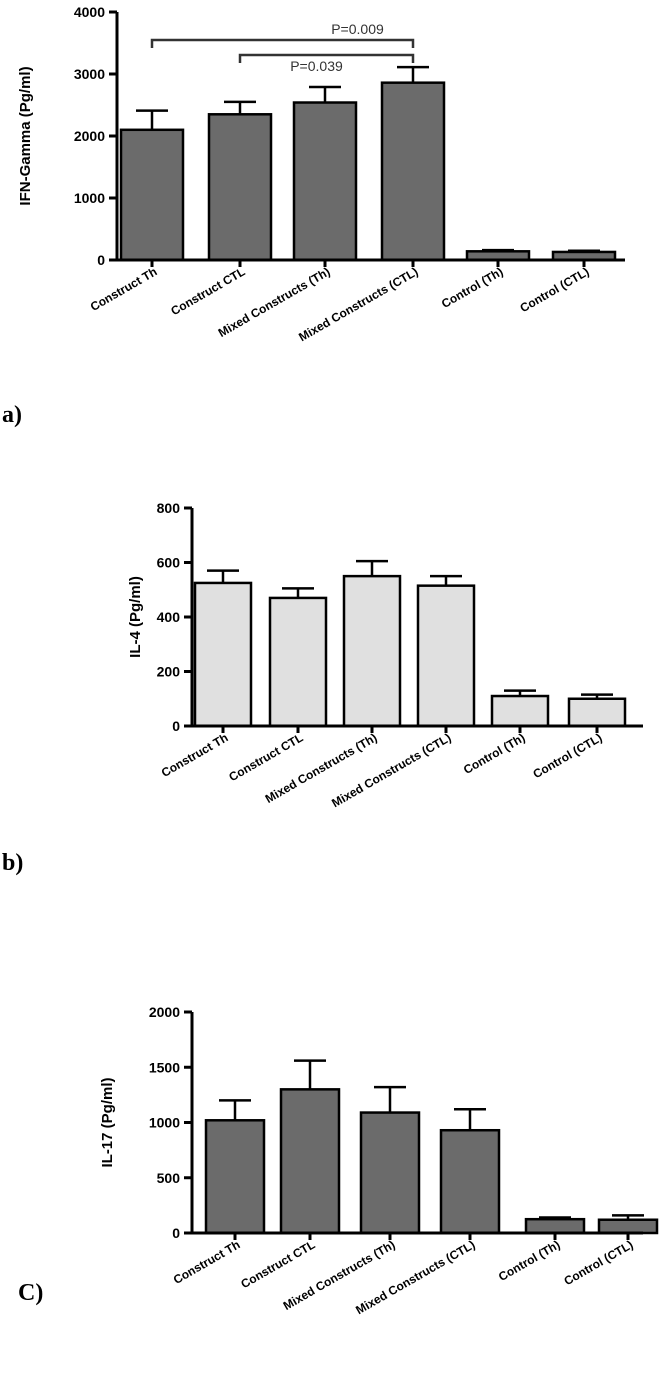 The height and width of the screenshot is (1381, 666). Describe the element at coordinates (30, 1293) in the screenshot. I see `panel-label: C)` at that location.